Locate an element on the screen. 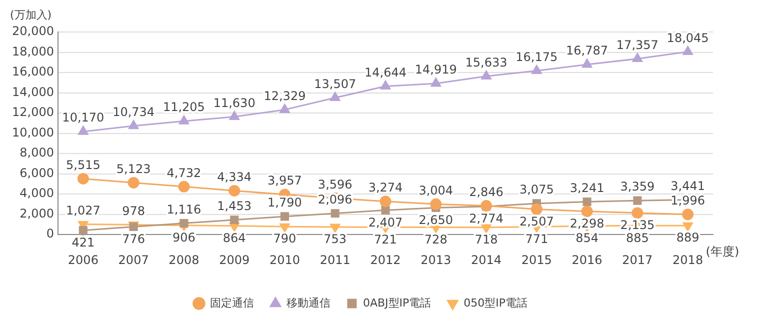  x-tick-label: 2012 is located at coordinates (385, 259).